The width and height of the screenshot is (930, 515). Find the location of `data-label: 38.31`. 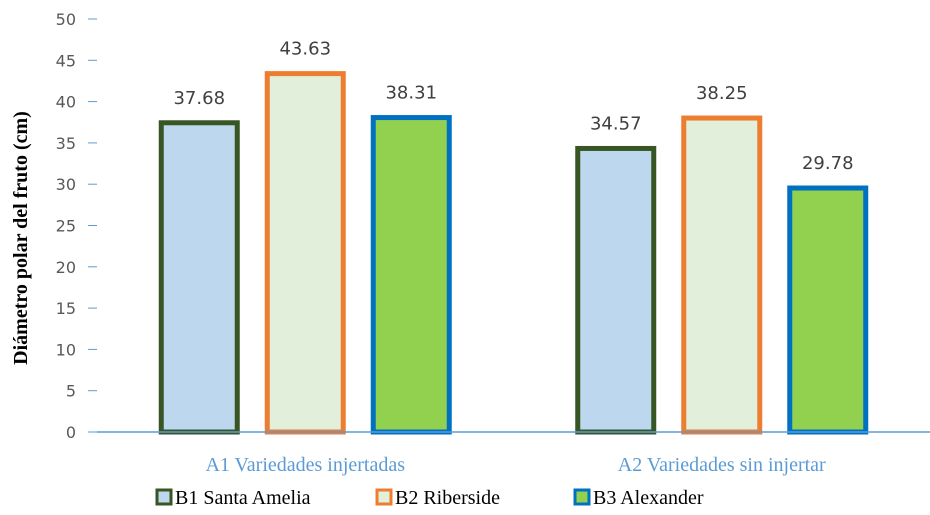

data-label: 38.31 is located at coordinates (411, 93).